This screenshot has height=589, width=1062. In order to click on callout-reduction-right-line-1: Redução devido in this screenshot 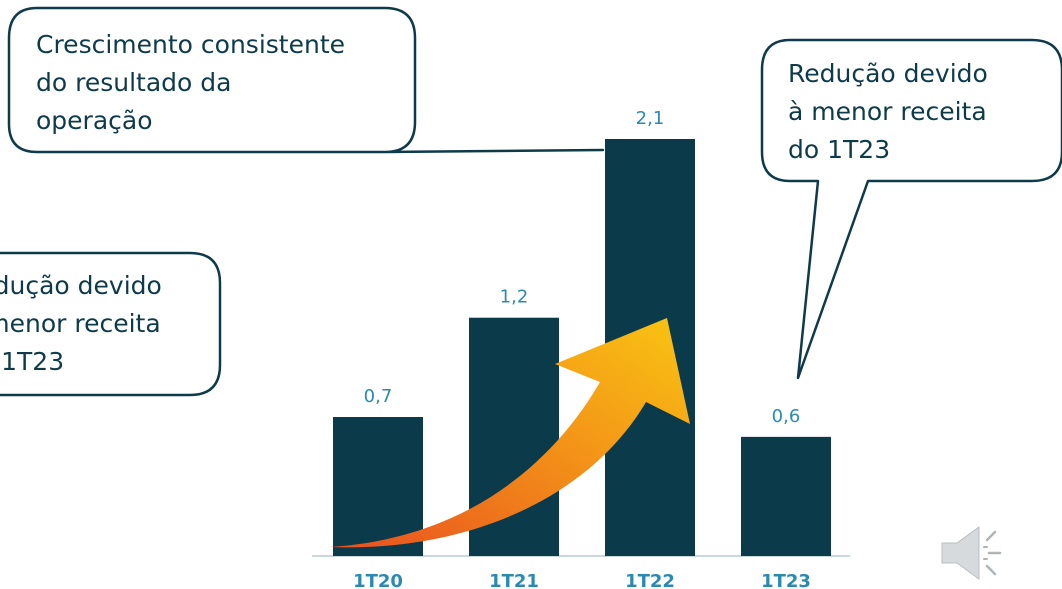, I will do `click(888, 73)`.